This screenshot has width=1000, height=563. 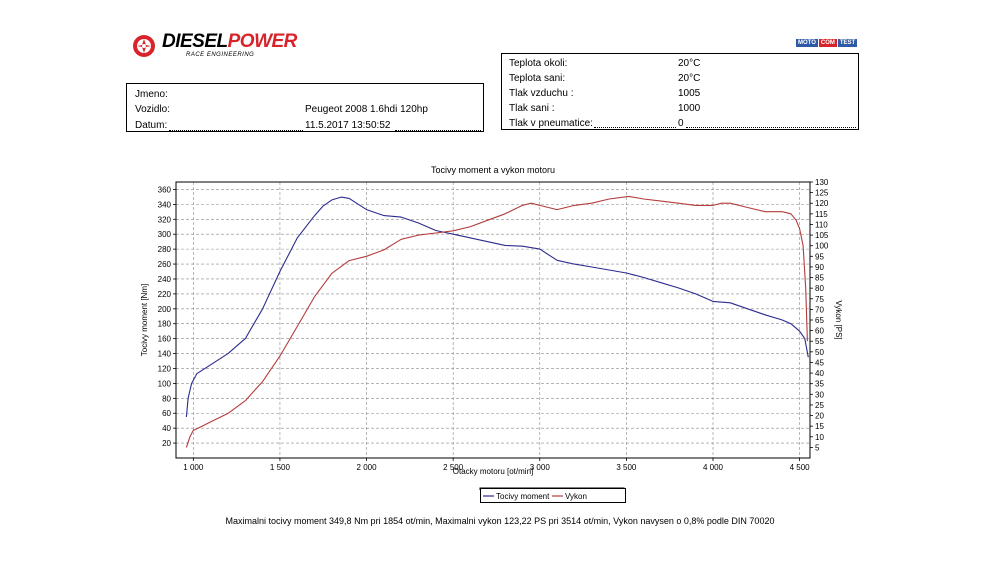 What do you see at coordinates (822, 235) in the screenshot?
I see `y2-tick-label: 105` at bounding box center [822, 235].